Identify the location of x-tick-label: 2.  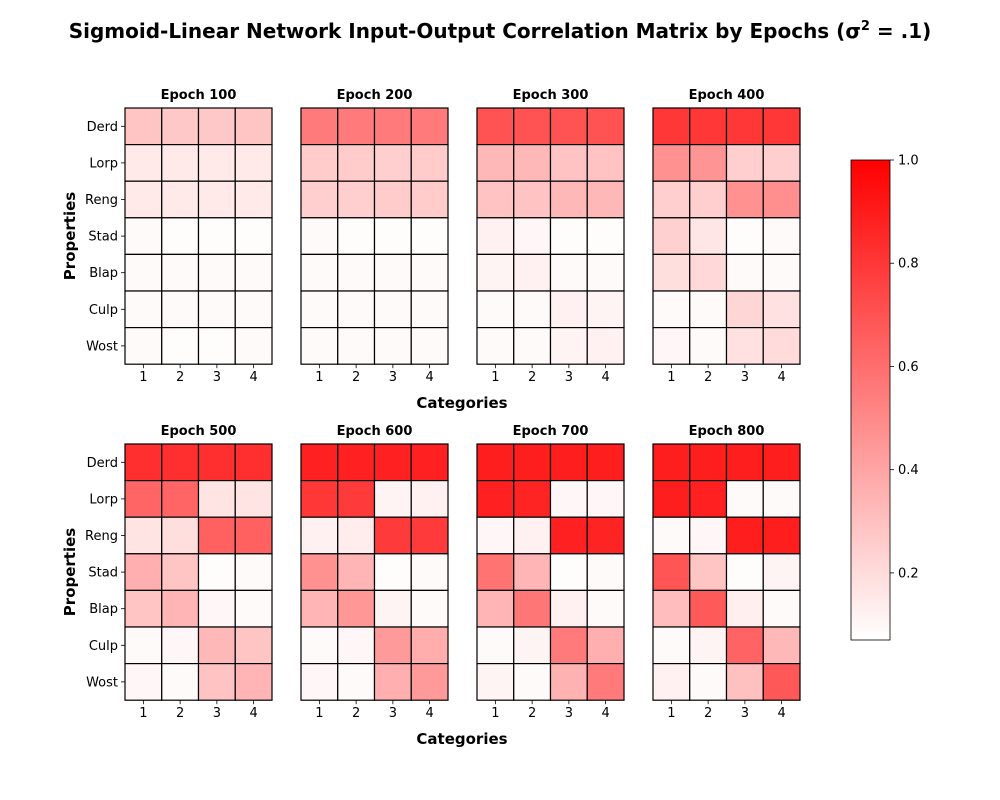
(180, 377).